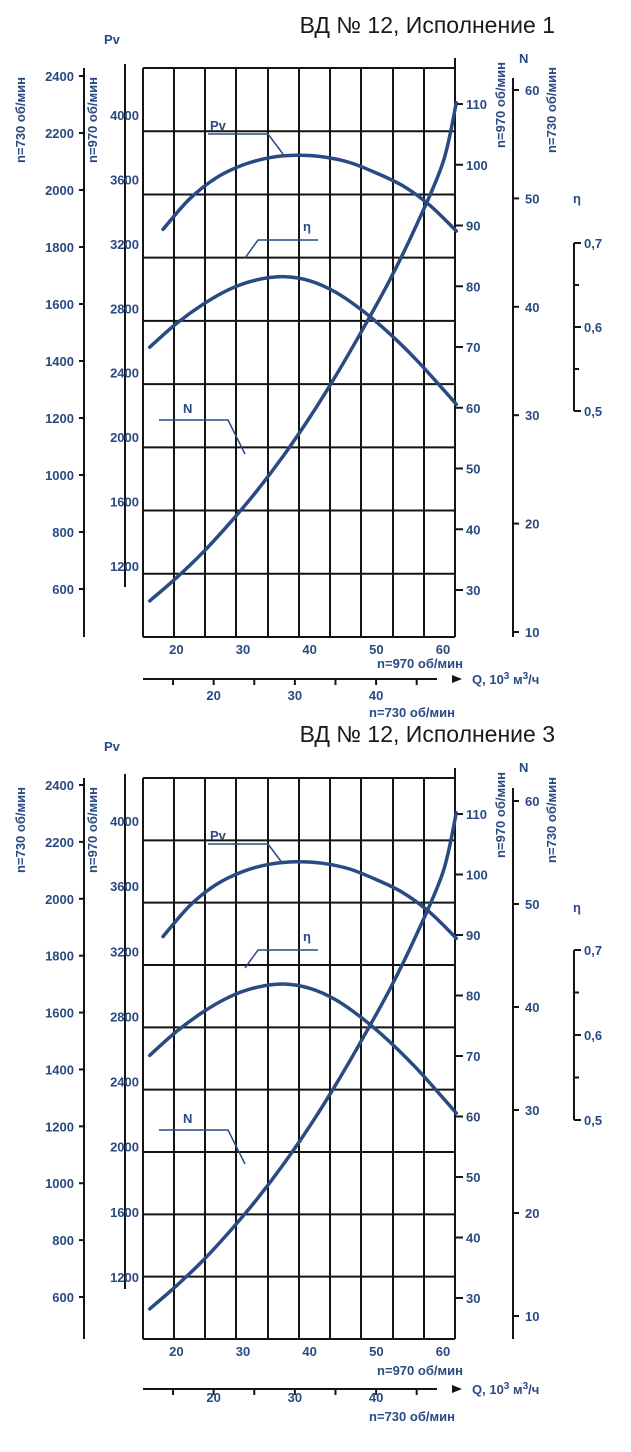 The width and height of the screenshot is (631, 1452). I want to click on n-970-tick-label: 100, so click(477, 875).